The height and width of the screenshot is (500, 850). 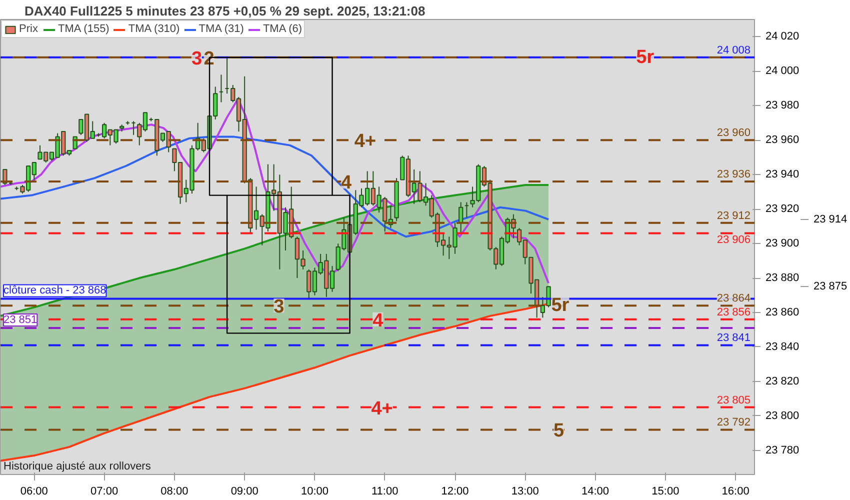 I want to click on ref-line-label: 23 792, so click(x=733, y=422).